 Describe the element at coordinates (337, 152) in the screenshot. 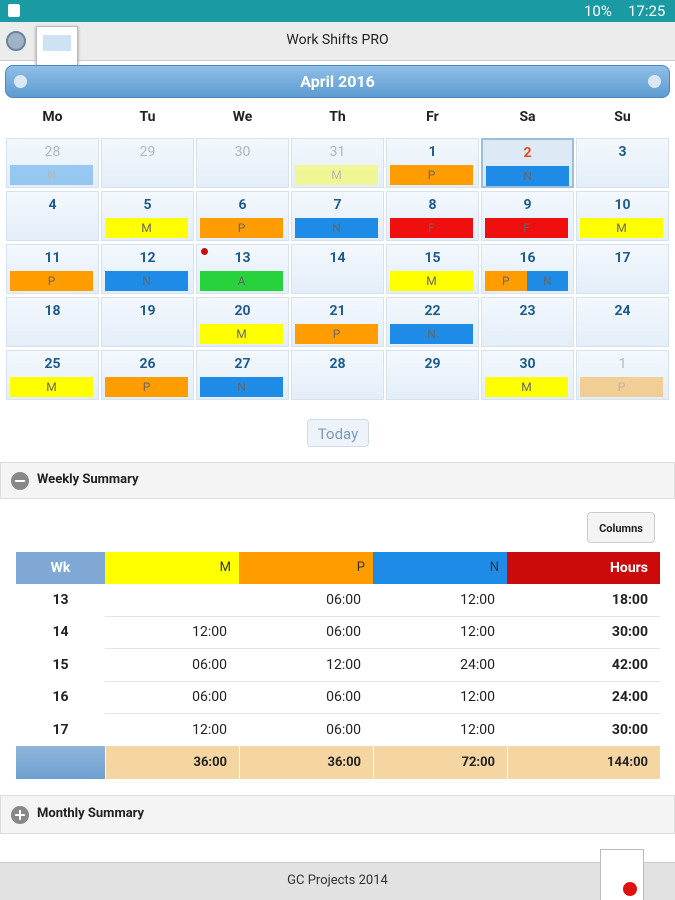

I see `day-number: 31` at that location.